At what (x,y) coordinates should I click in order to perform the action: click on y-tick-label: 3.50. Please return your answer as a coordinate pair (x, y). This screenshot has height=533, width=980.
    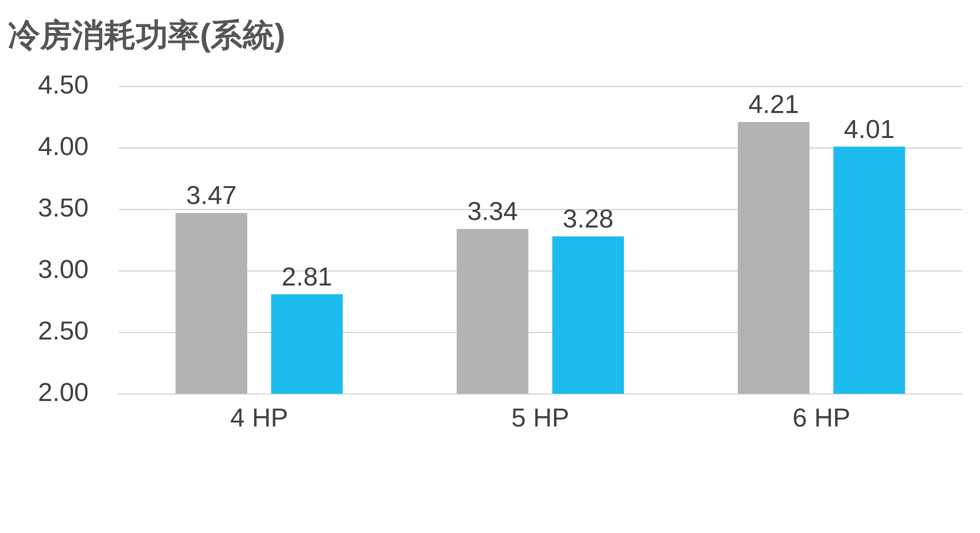
    Looking at the image, I should click on (63, 207).